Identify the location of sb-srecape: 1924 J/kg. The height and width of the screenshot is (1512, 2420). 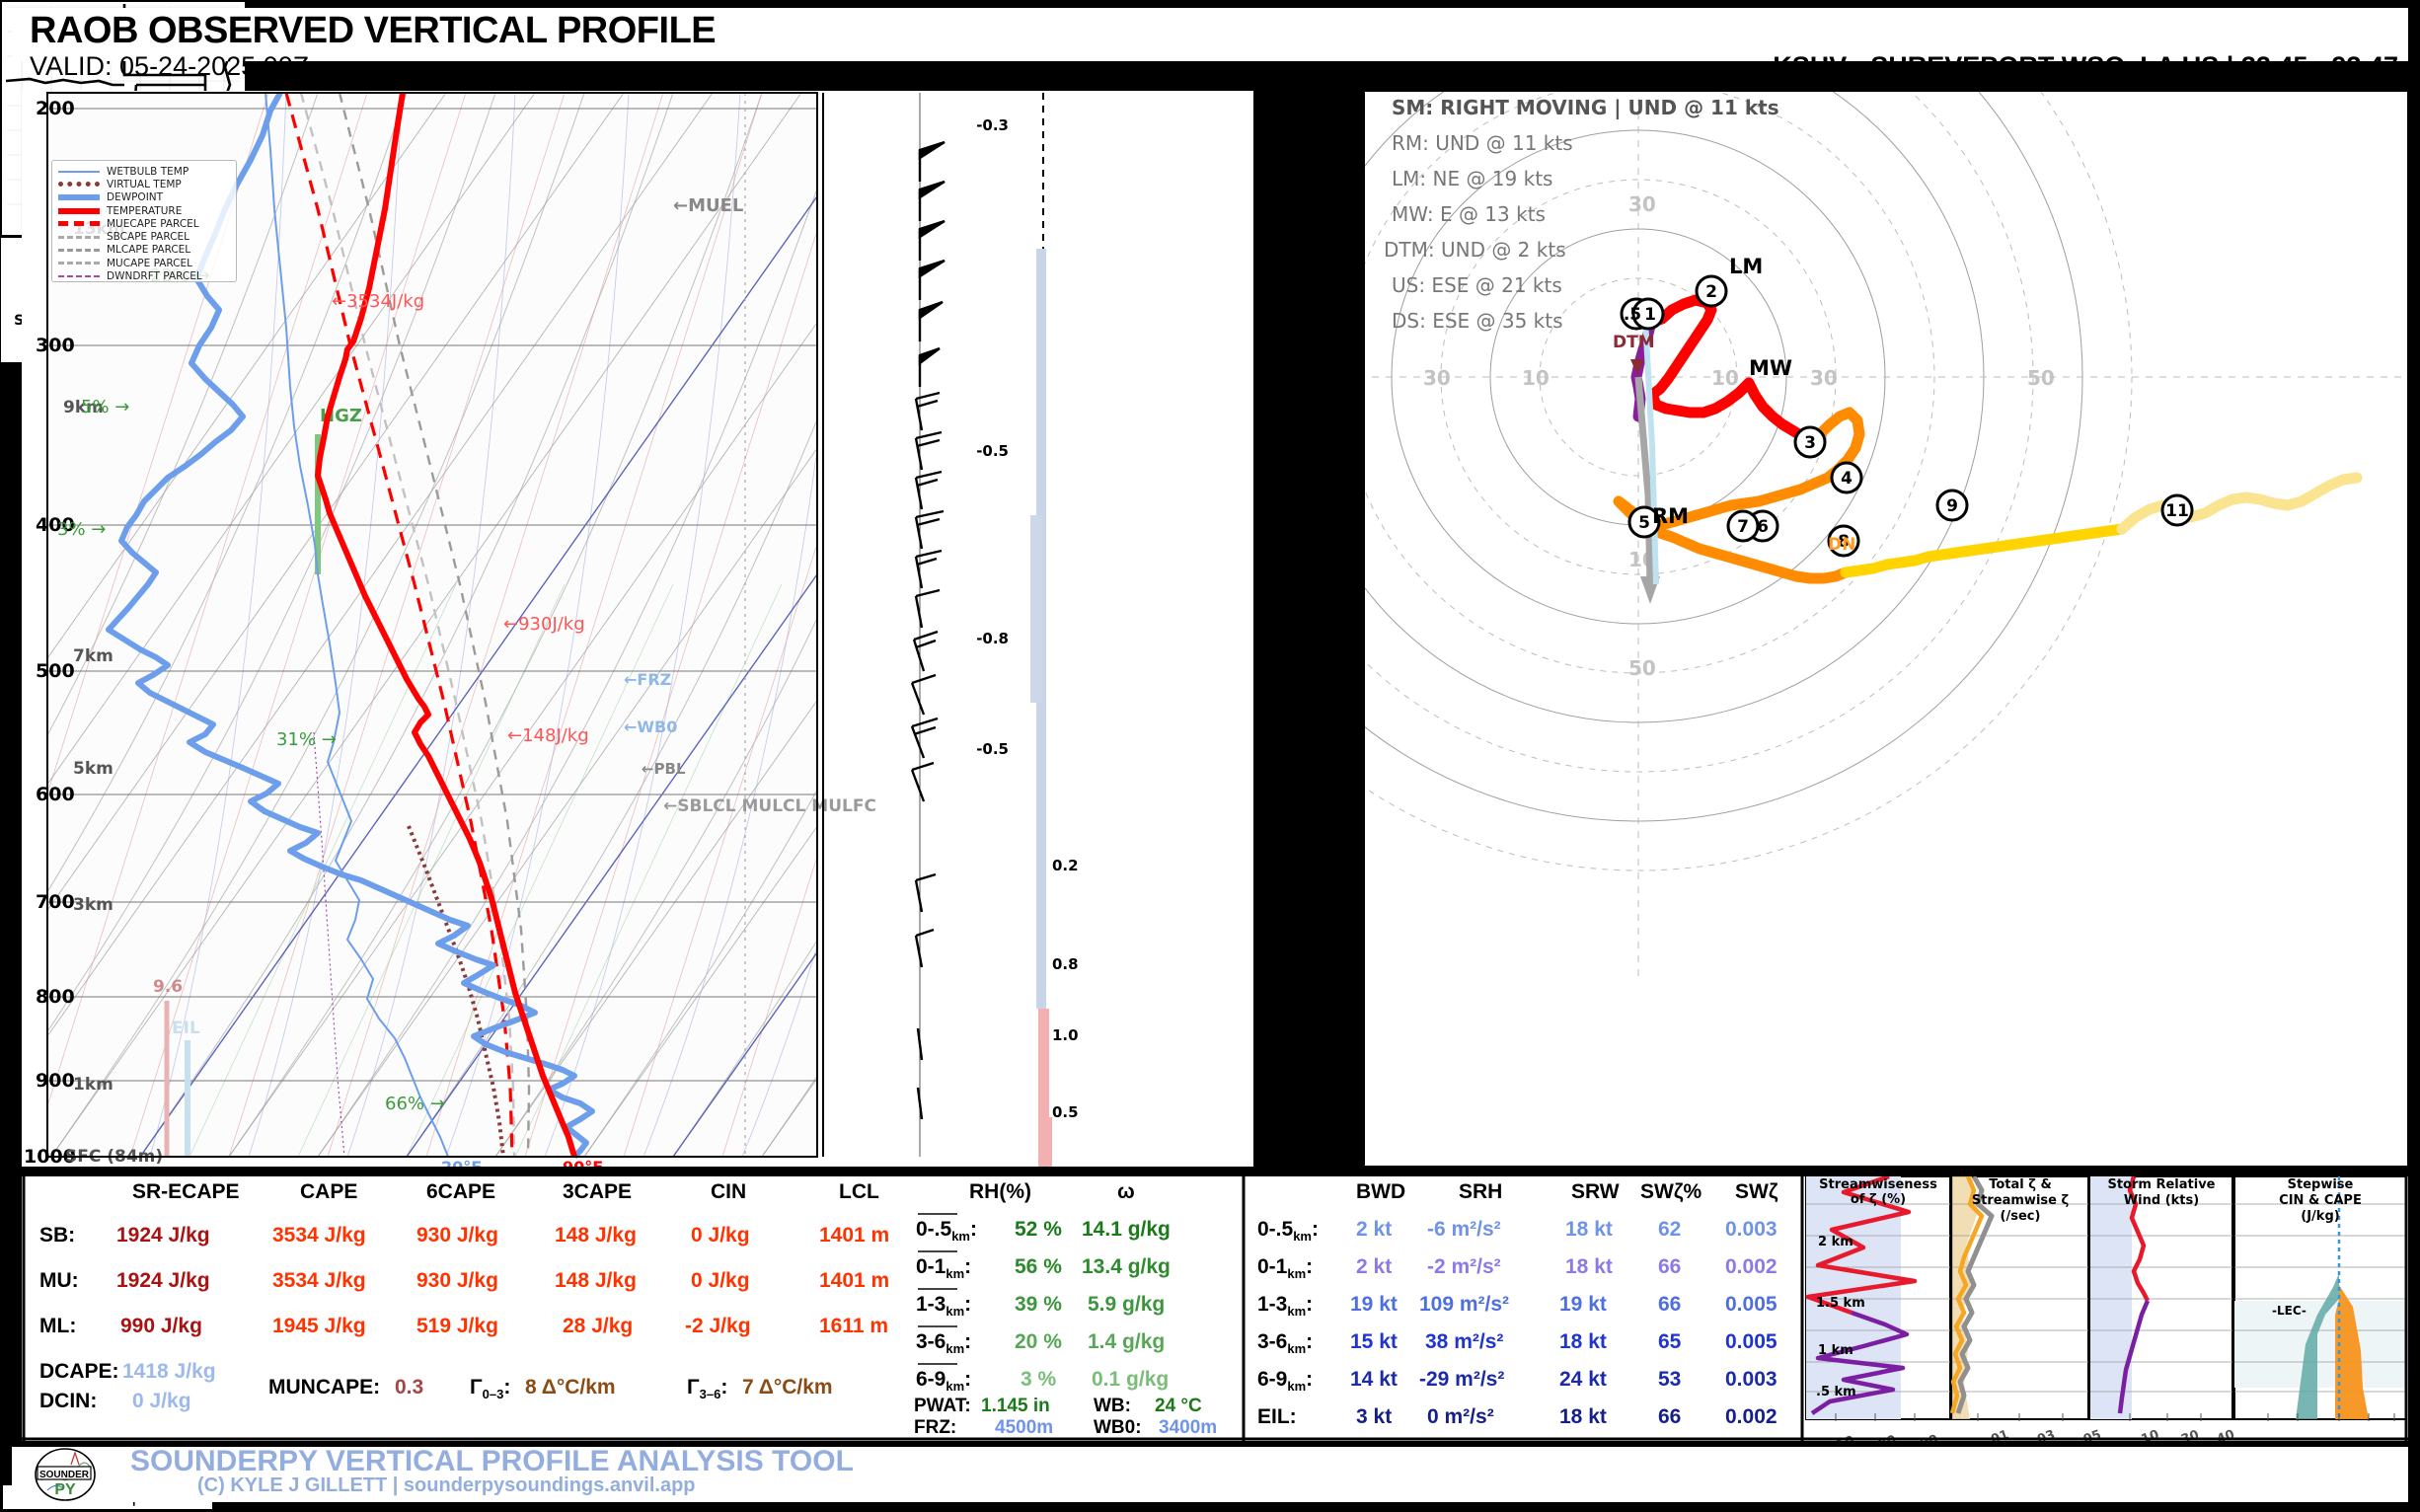
(163, 1235).